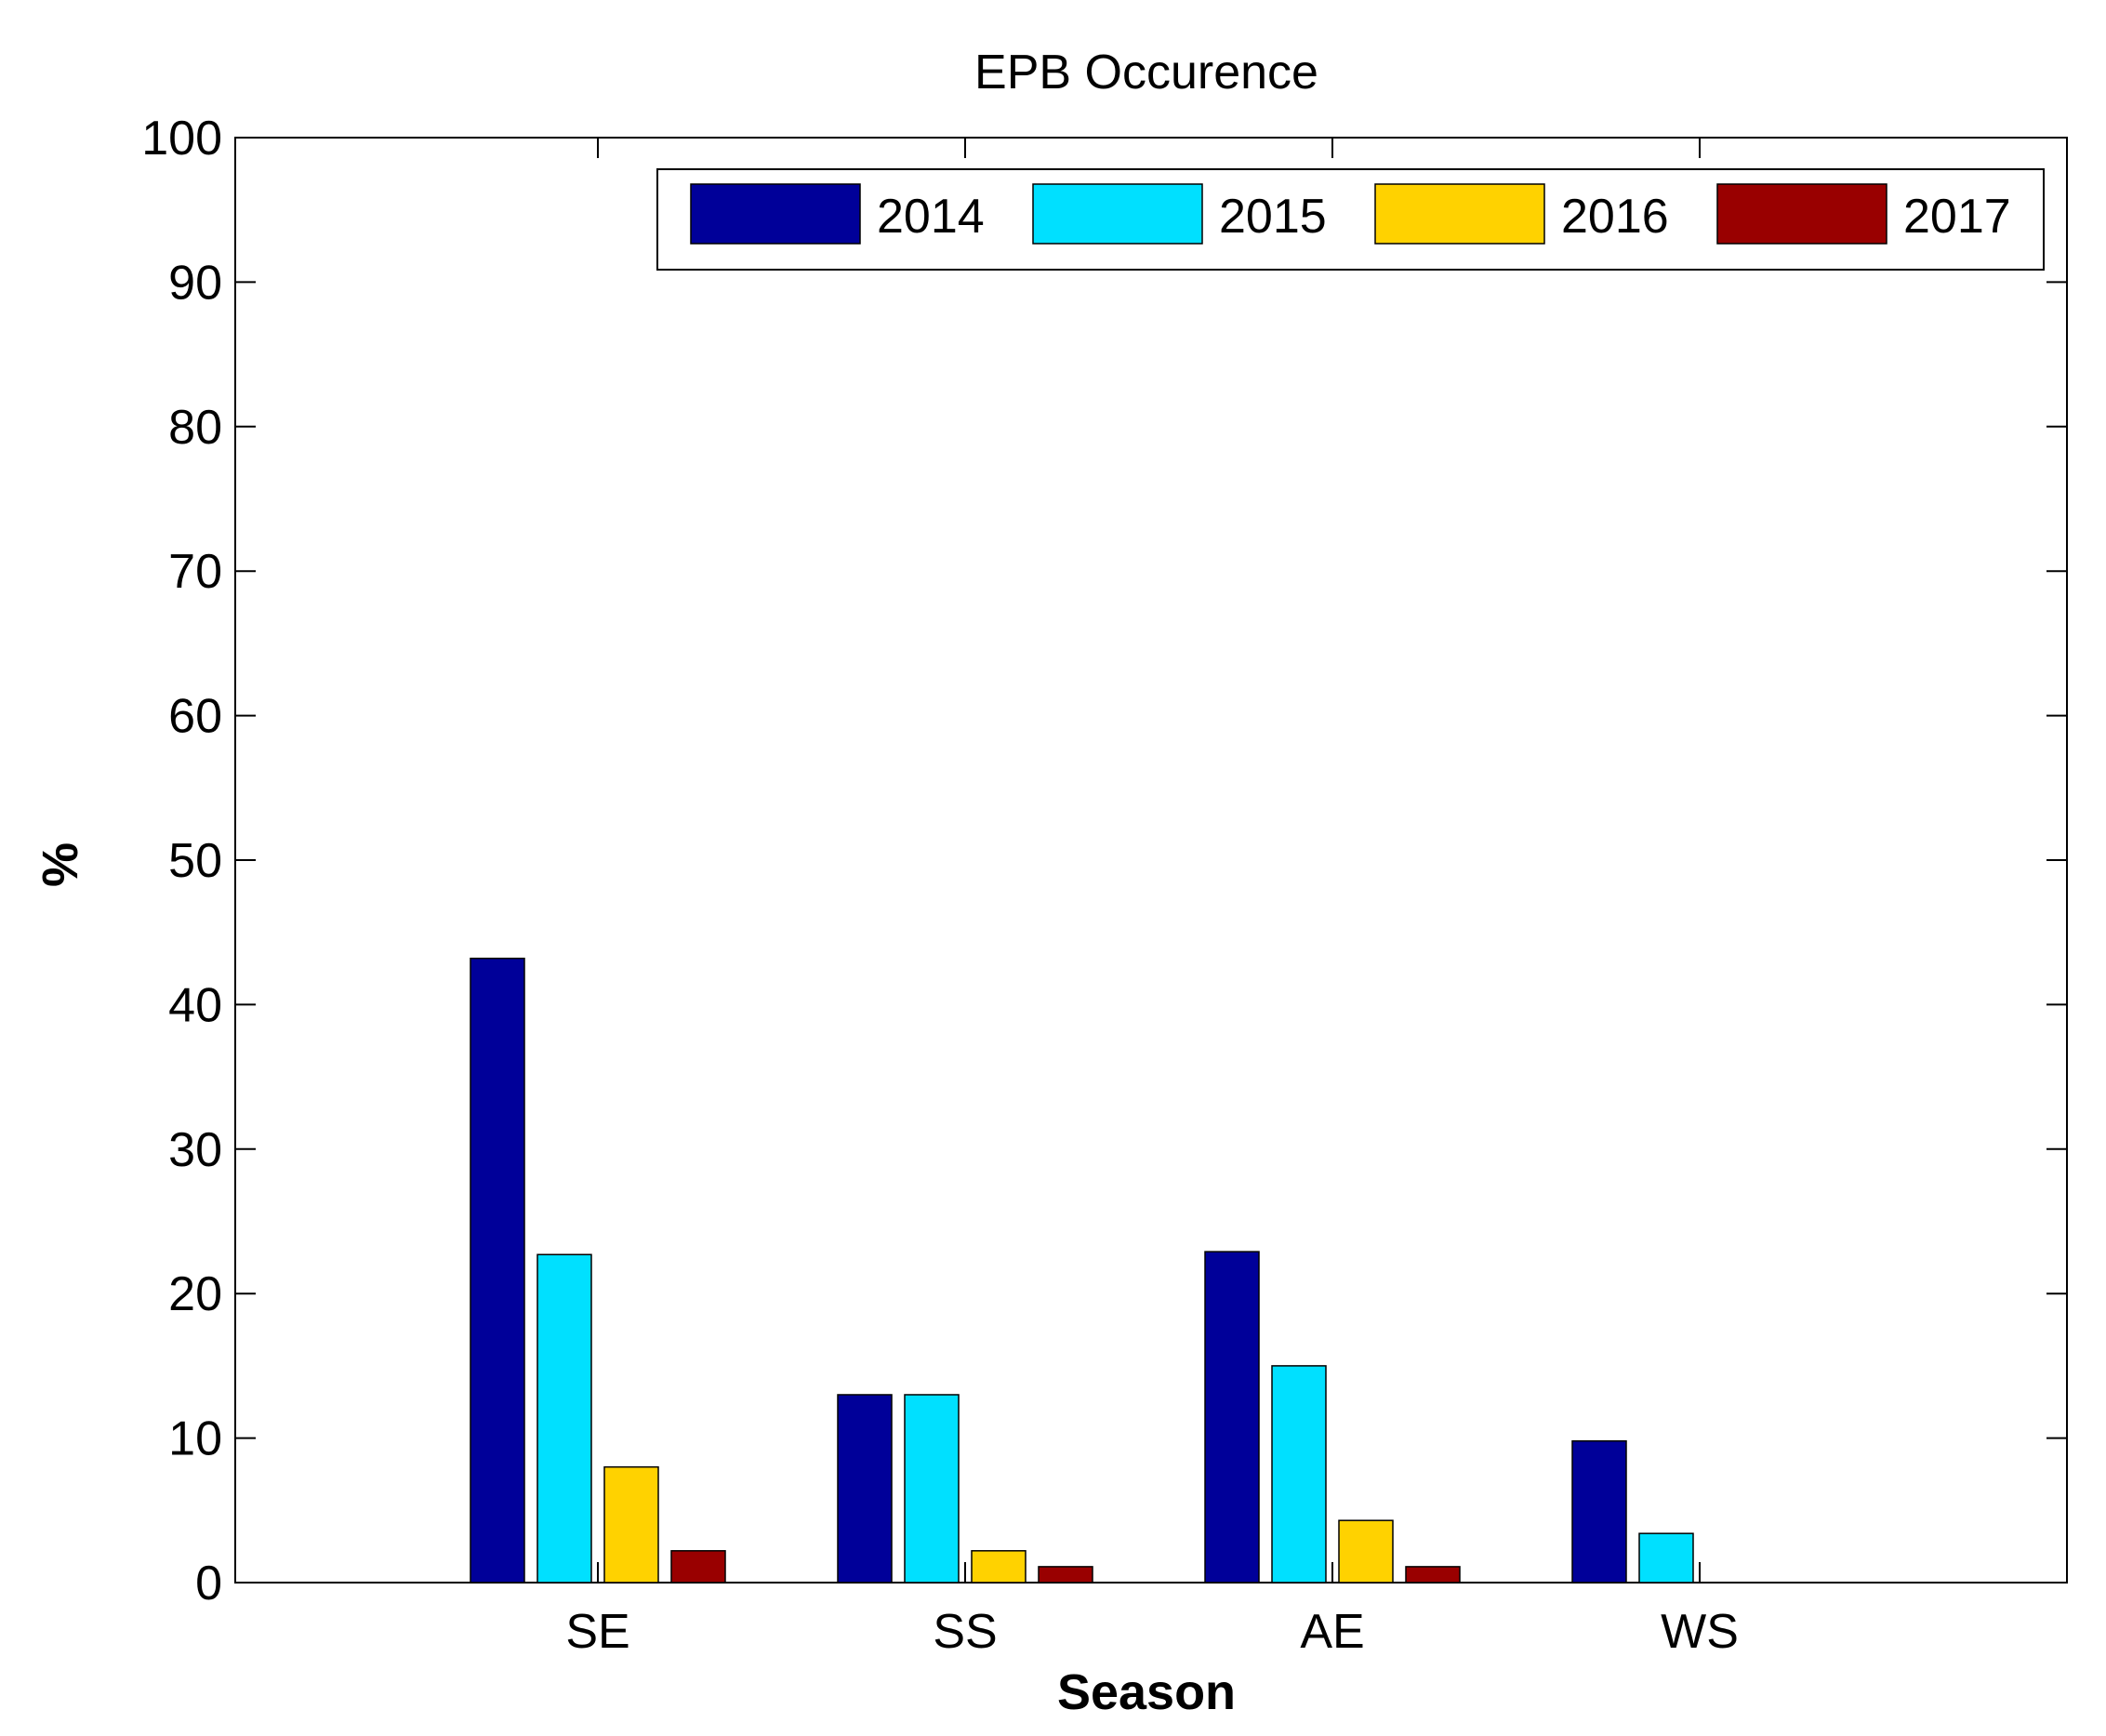 This screenshot has width=2106, height=1736. Describe the element at coordinates (1273, 217) in the screenshot. I see `legend-label-2015: 2015` at that location.